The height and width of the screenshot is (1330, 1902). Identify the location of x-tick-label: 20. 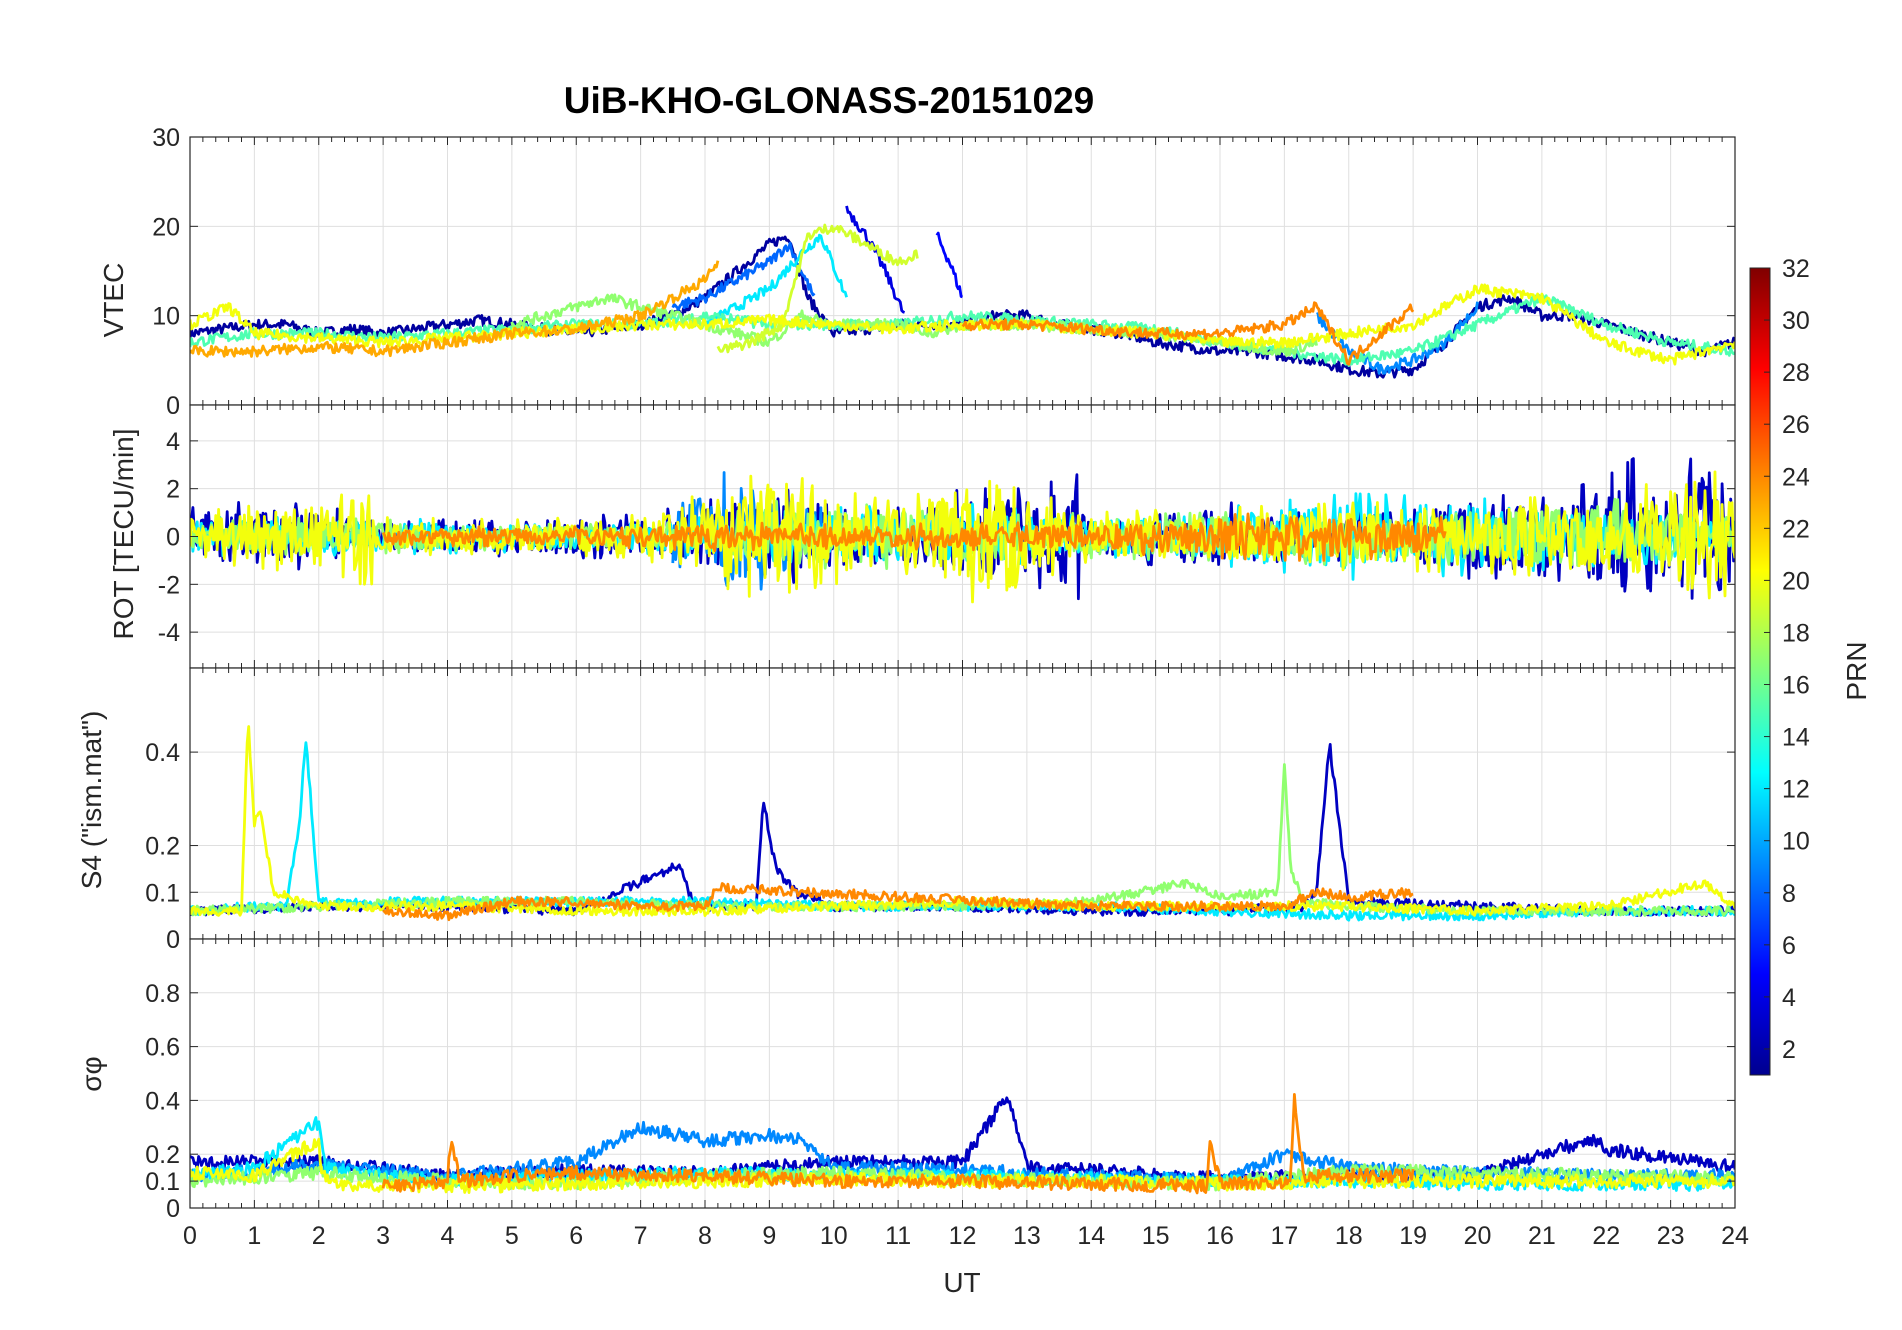
(1478, 1236).